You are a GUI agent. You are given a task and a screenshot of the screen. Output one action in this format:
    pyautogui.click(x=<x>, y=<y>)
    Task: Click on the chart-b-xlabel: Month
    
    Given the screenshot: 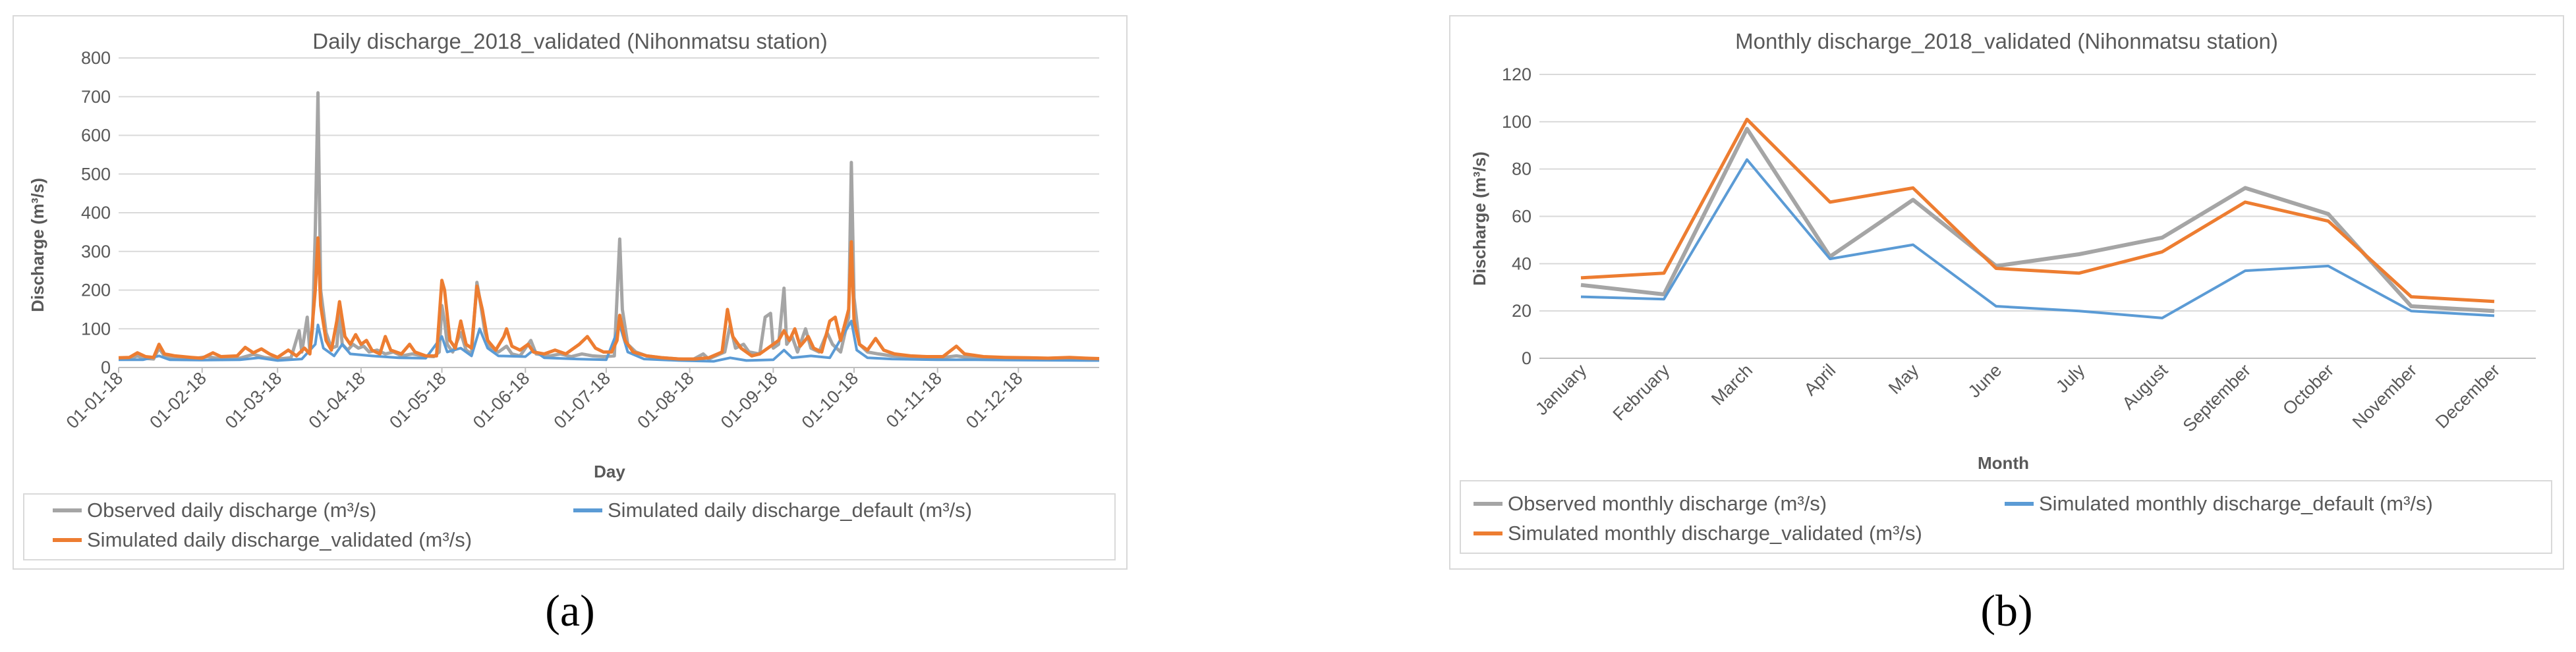 What is the action you would take?
    pyautogui.click(x=2004, y=463)
    